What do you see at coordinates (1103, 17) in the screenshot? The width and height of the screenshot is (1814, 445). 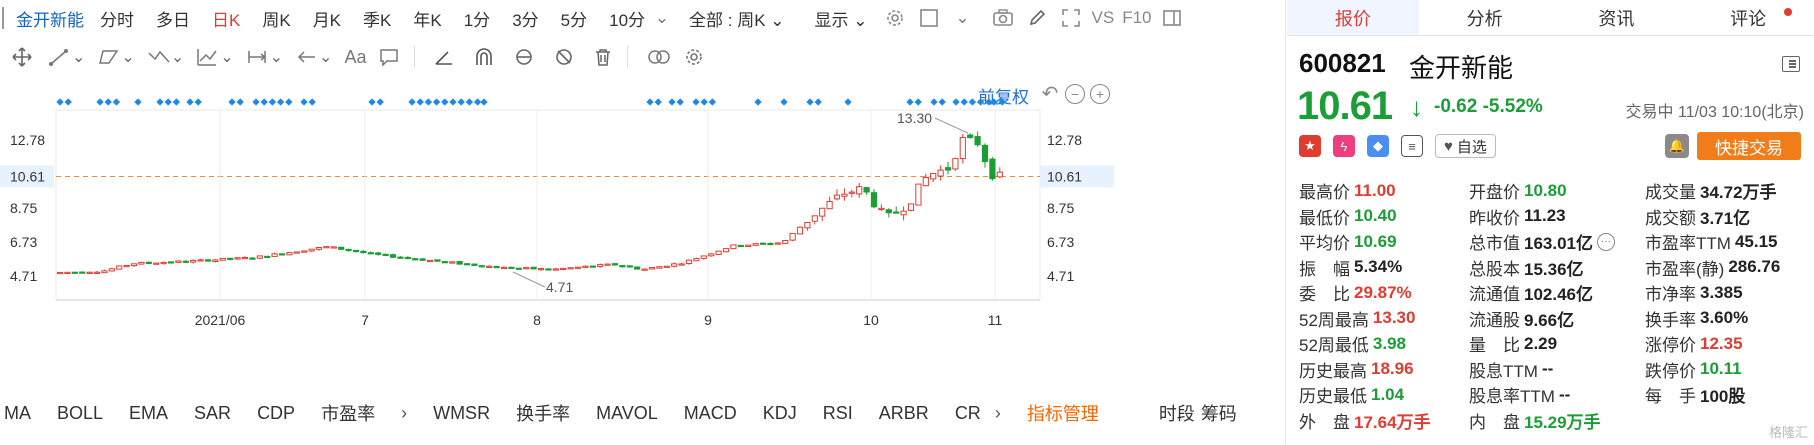 I see `vs-button: VS` at bounding box center [1103, 17].